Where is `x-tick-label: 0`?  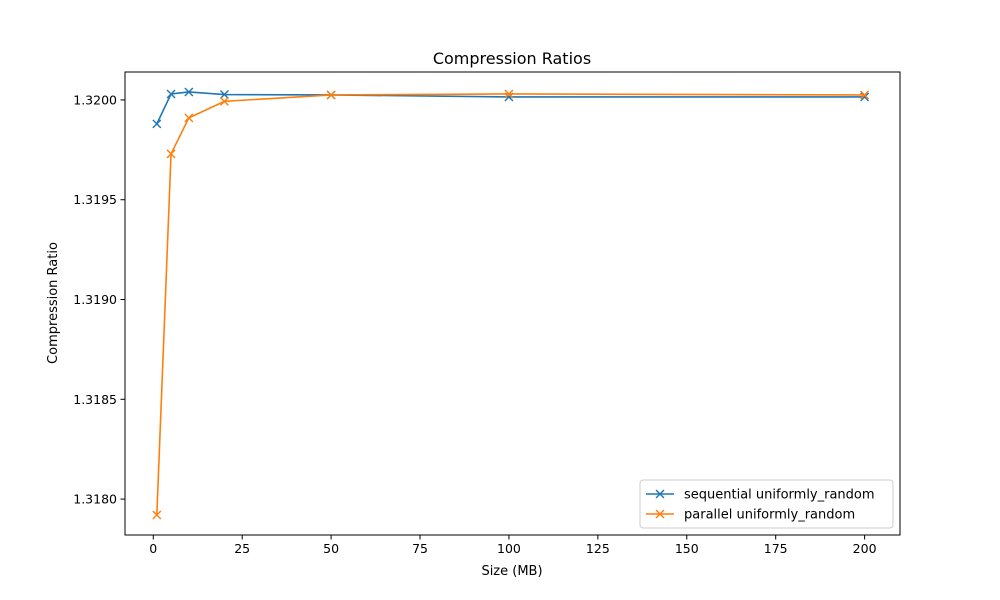
x-tick-label: 0 is located at coordinates (153, 548).